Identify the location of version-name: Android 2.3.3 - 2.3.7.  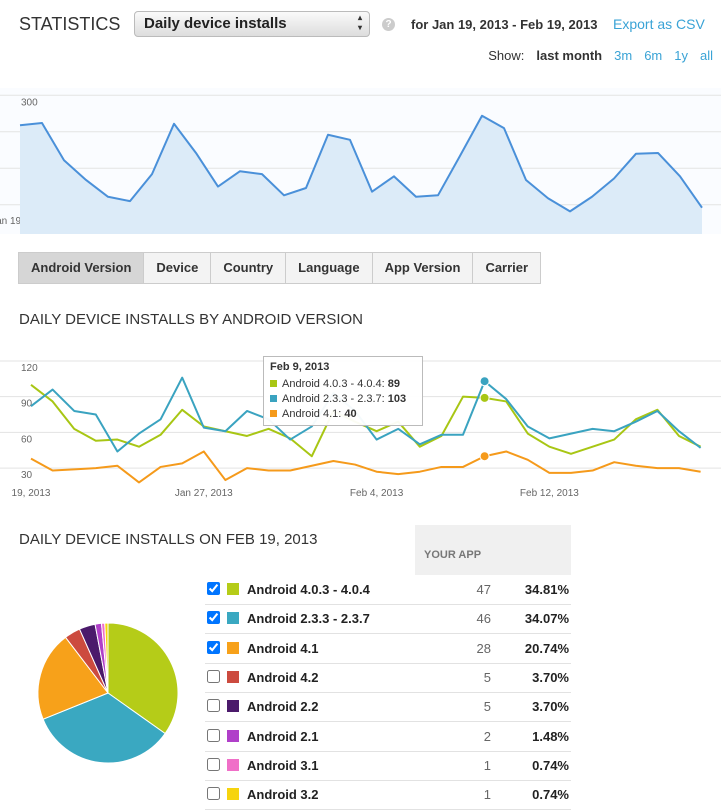
(308, 619).